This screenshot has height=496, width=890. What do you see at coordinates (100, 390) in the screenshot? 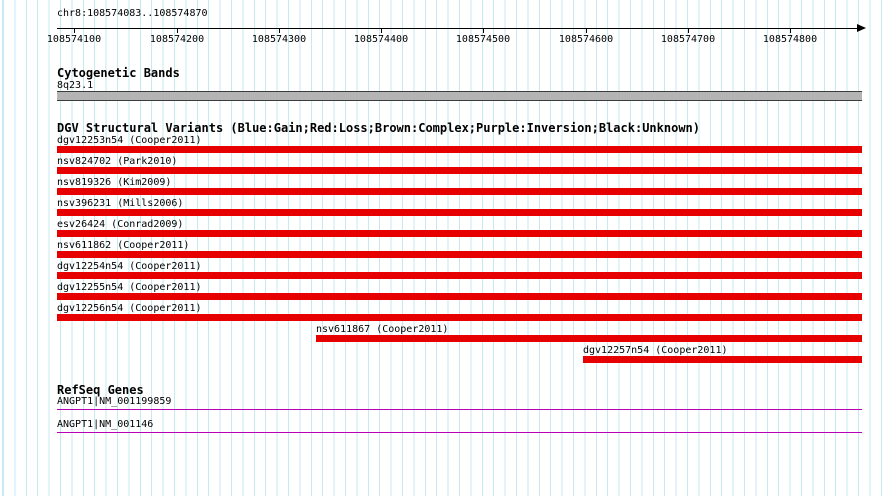
I see `refseq-track-title: RefSeq Genes` at bounding box center [100, 390].